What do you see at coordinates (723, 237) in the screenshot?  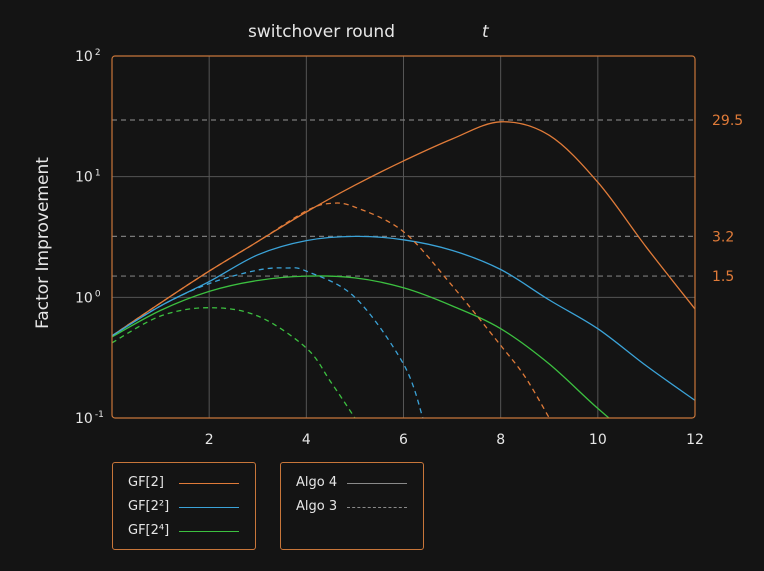 I see `reference-label: 3.2` at bounding box center [723, 237].